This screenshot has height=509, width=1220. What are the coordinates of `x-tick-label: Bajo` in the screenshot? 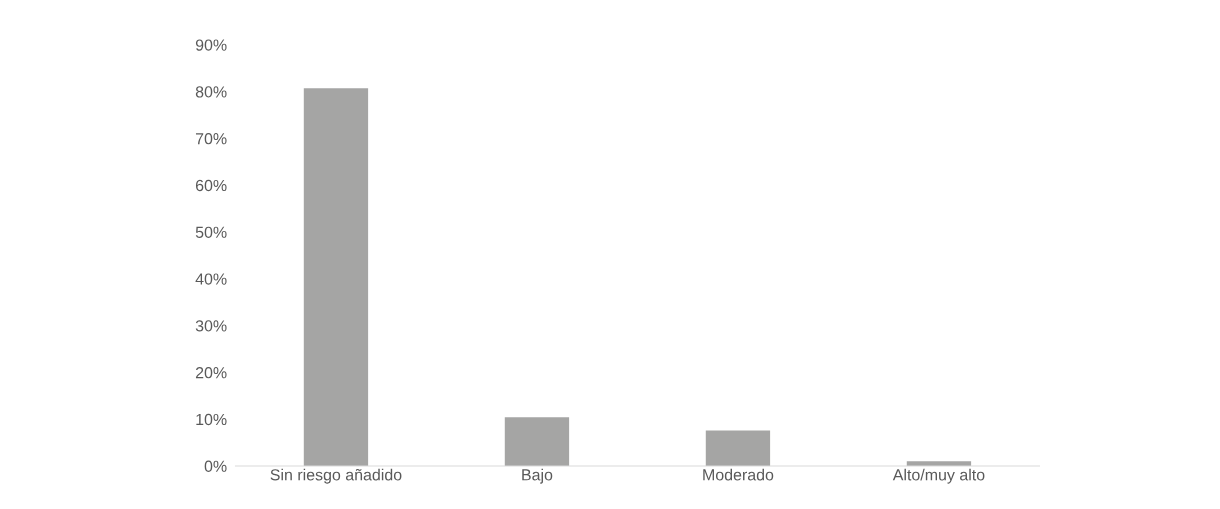 It's located at (537, 476).